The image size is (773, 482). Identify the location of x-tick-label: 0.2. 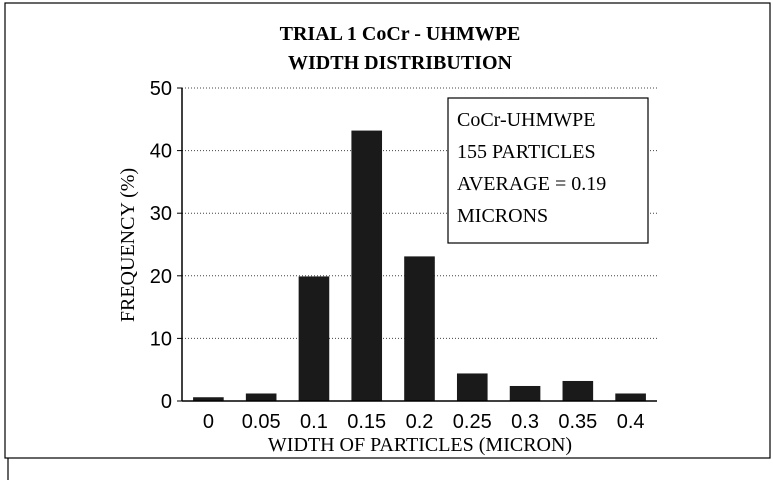
(420, 422).